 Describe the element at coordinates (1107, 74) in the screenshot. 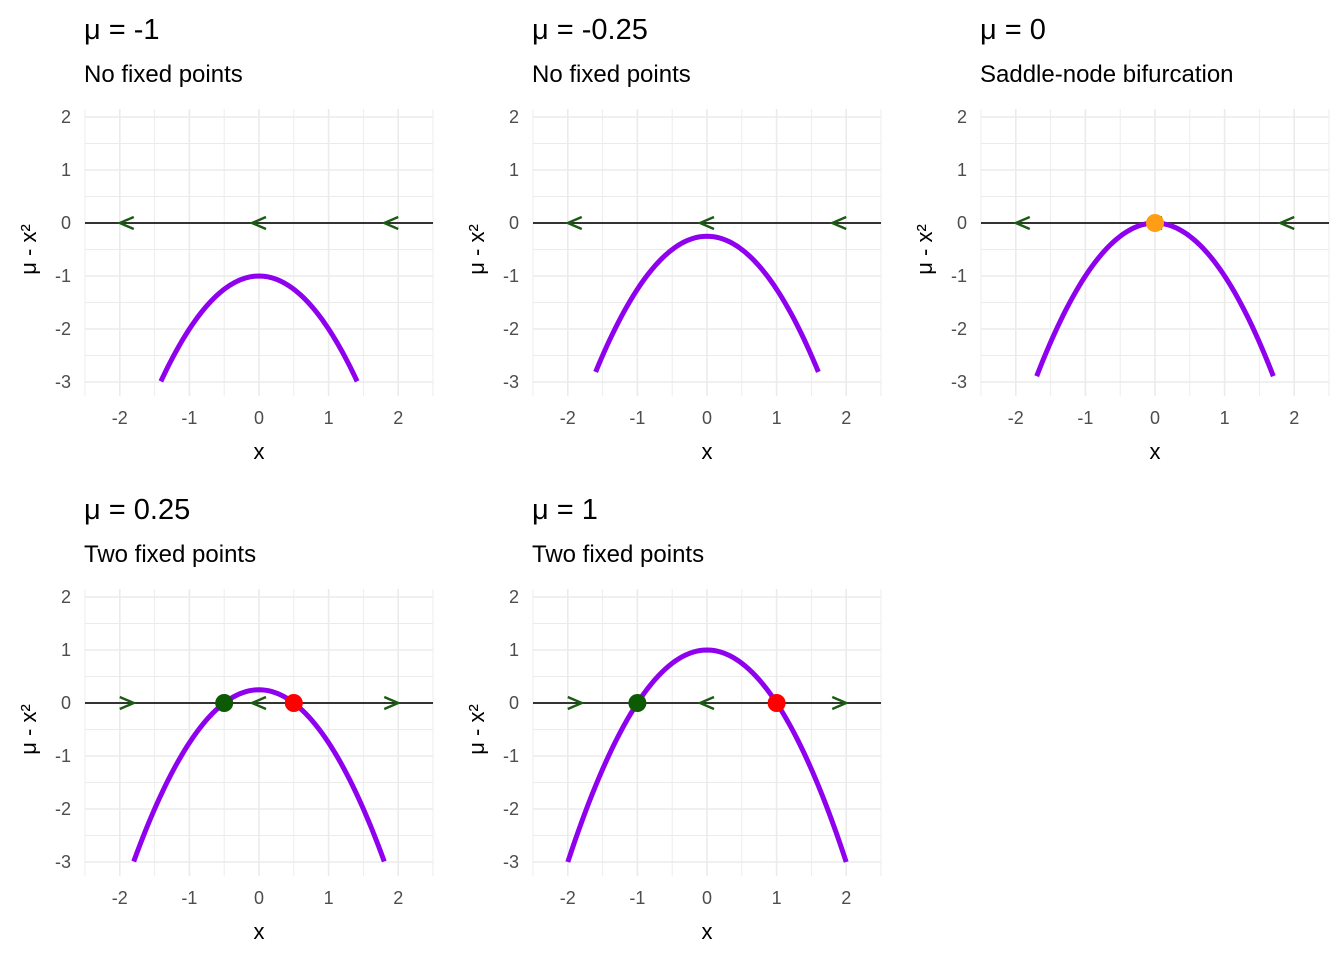

I see `panel-subtitle: Saddle-node bifurcation` at that location.